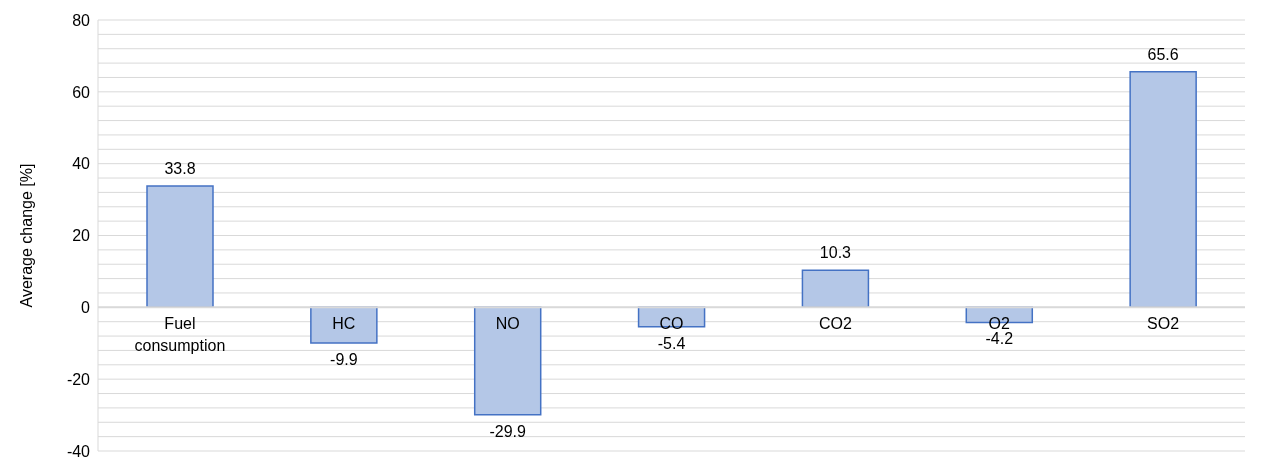 This screenshot has width=1263, height=475. Describe the element at coordinates (81, 164) in the screenshot. I see `y-tick-label: 40` at that location.